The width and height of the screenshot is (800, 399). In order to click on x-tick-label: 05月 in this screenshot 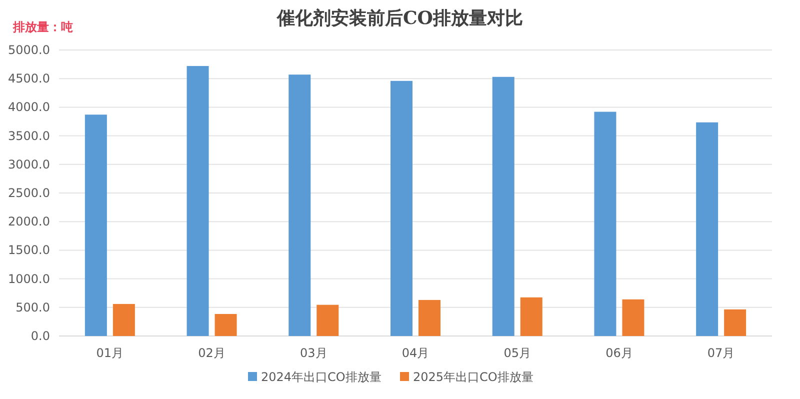, I will do `click(517, 353)`.